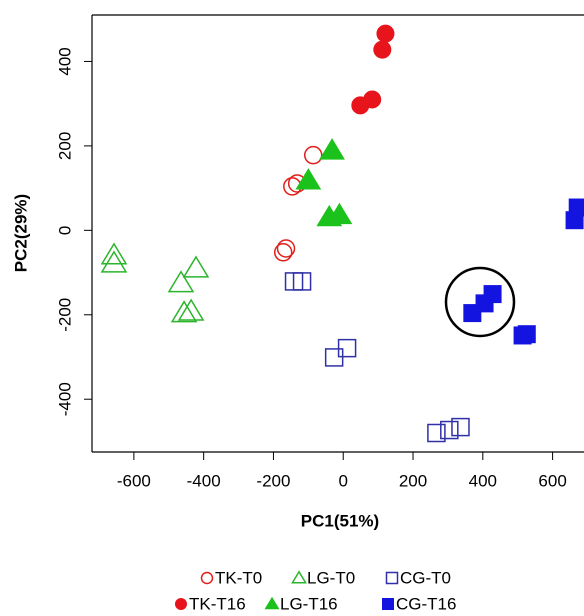 This screenshot has height=616, width=584. Describe the element at coordinates (552, 480) in the screenshot. I see `x-tick-label: 600` at that location.